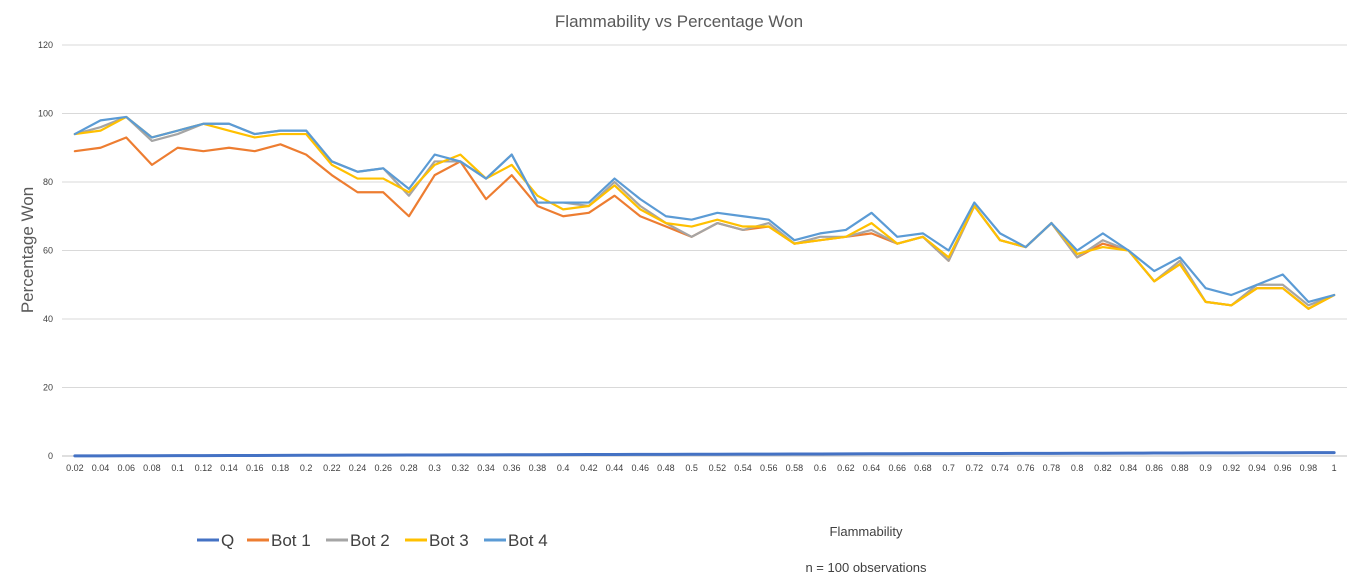  Describe the element at coordinates (846, 468) in the screenshot. I see `x-tick-label: 0.62` at that location.